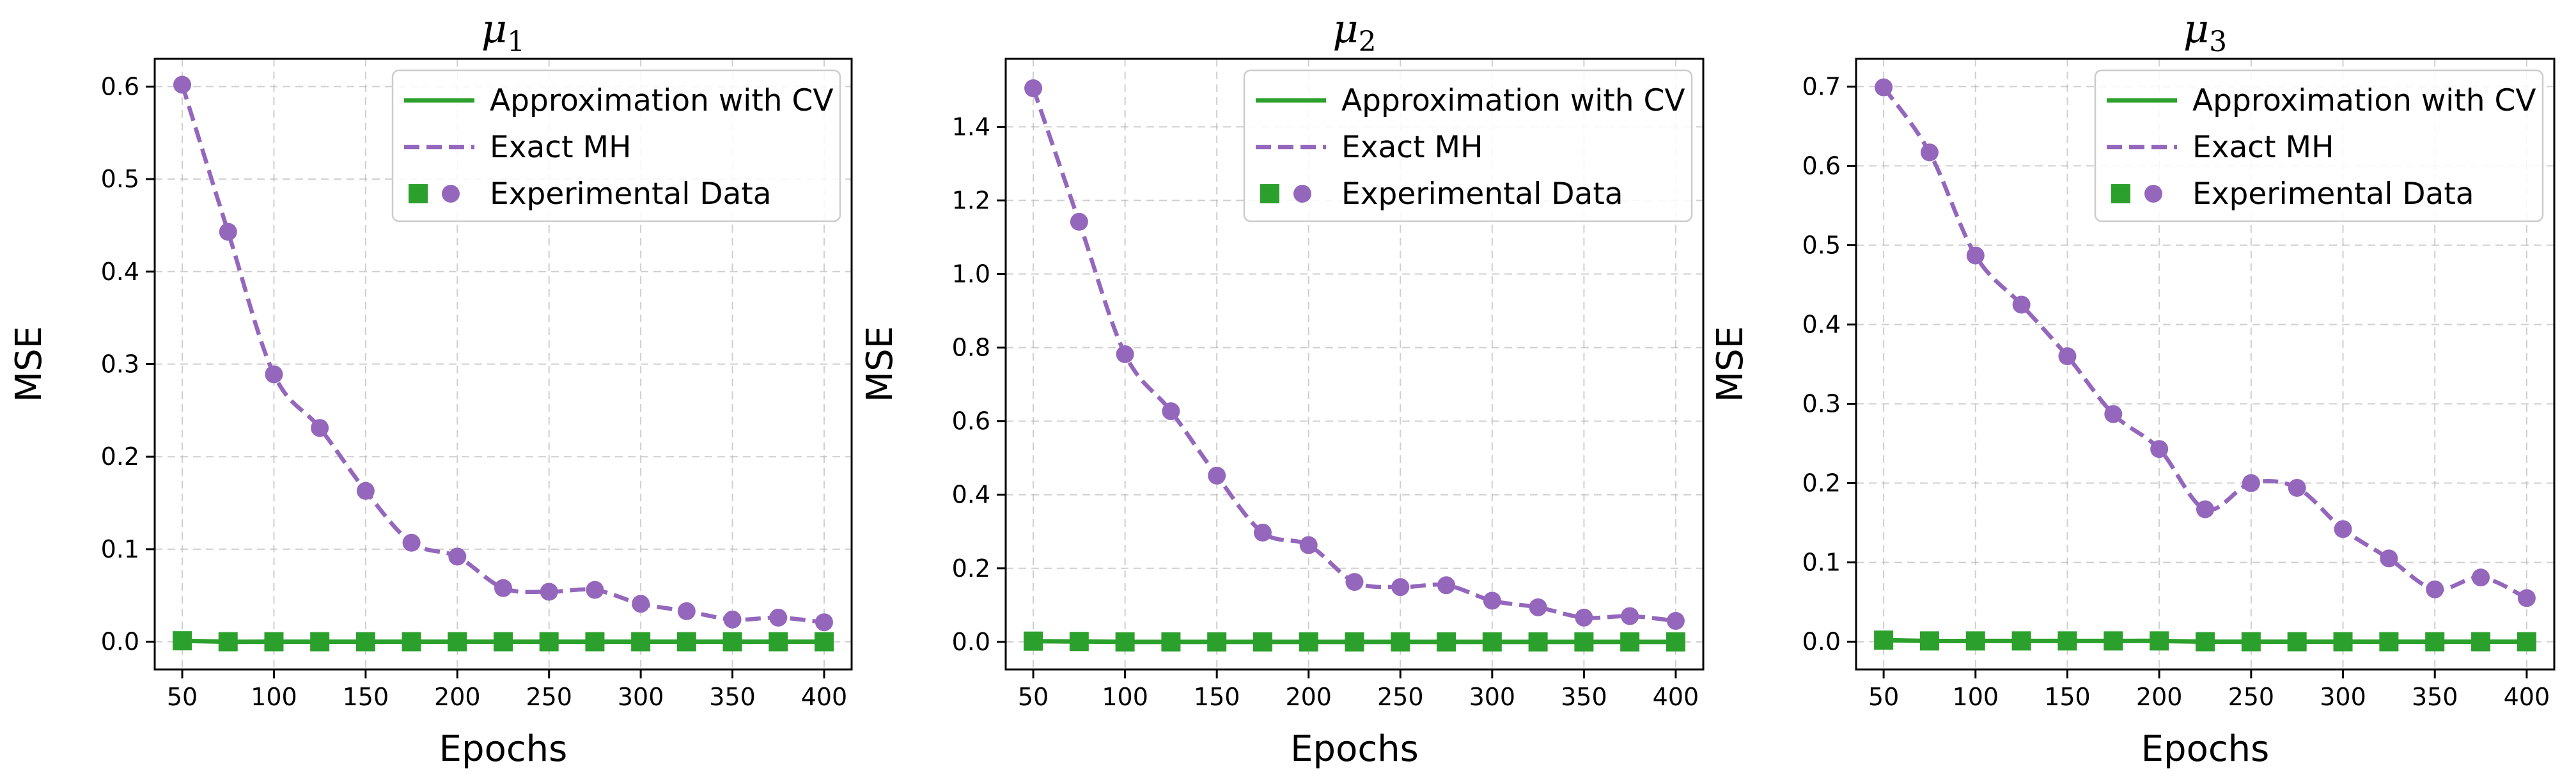 Image resolution: width=2576 pixels, height=782 pixels. I want to click on chart-title: μ1, so click(503, 32).